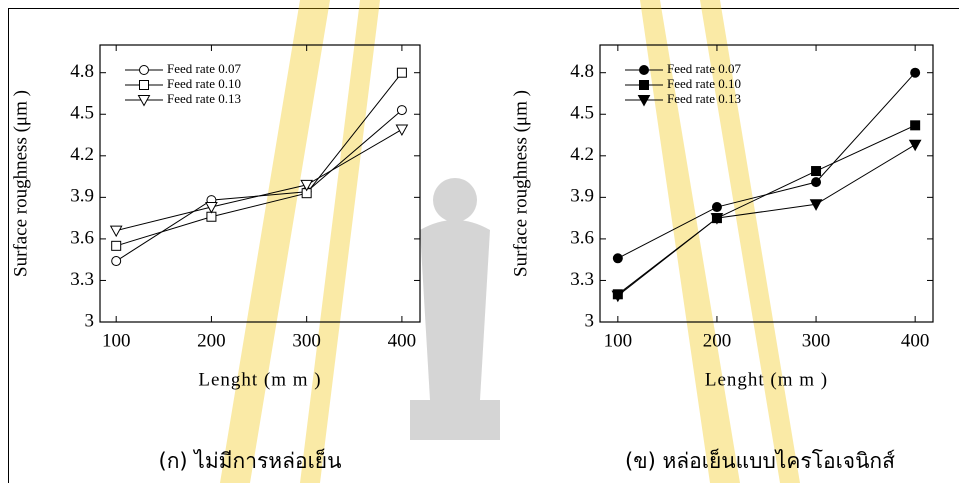  What do you see at coordinates (760, 460) in the screenshot?
I see `caption: (ข) หล่อเย็นแบบไครโอเจนิกส์` at bounding box center [760, 460].